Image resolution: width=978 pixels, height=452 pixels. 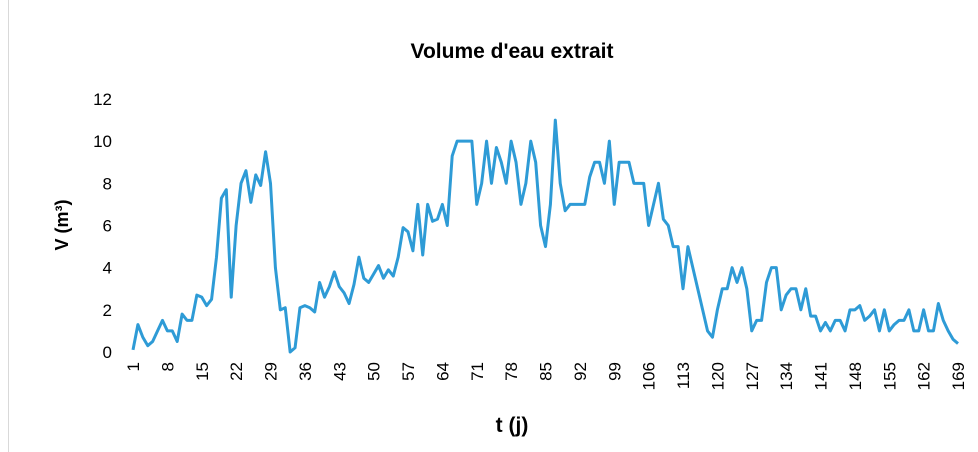 What do you see at coordinates (102, 141) in the screenshot?
I see `y-tick-label: 10` at bounding box center [102, 141].